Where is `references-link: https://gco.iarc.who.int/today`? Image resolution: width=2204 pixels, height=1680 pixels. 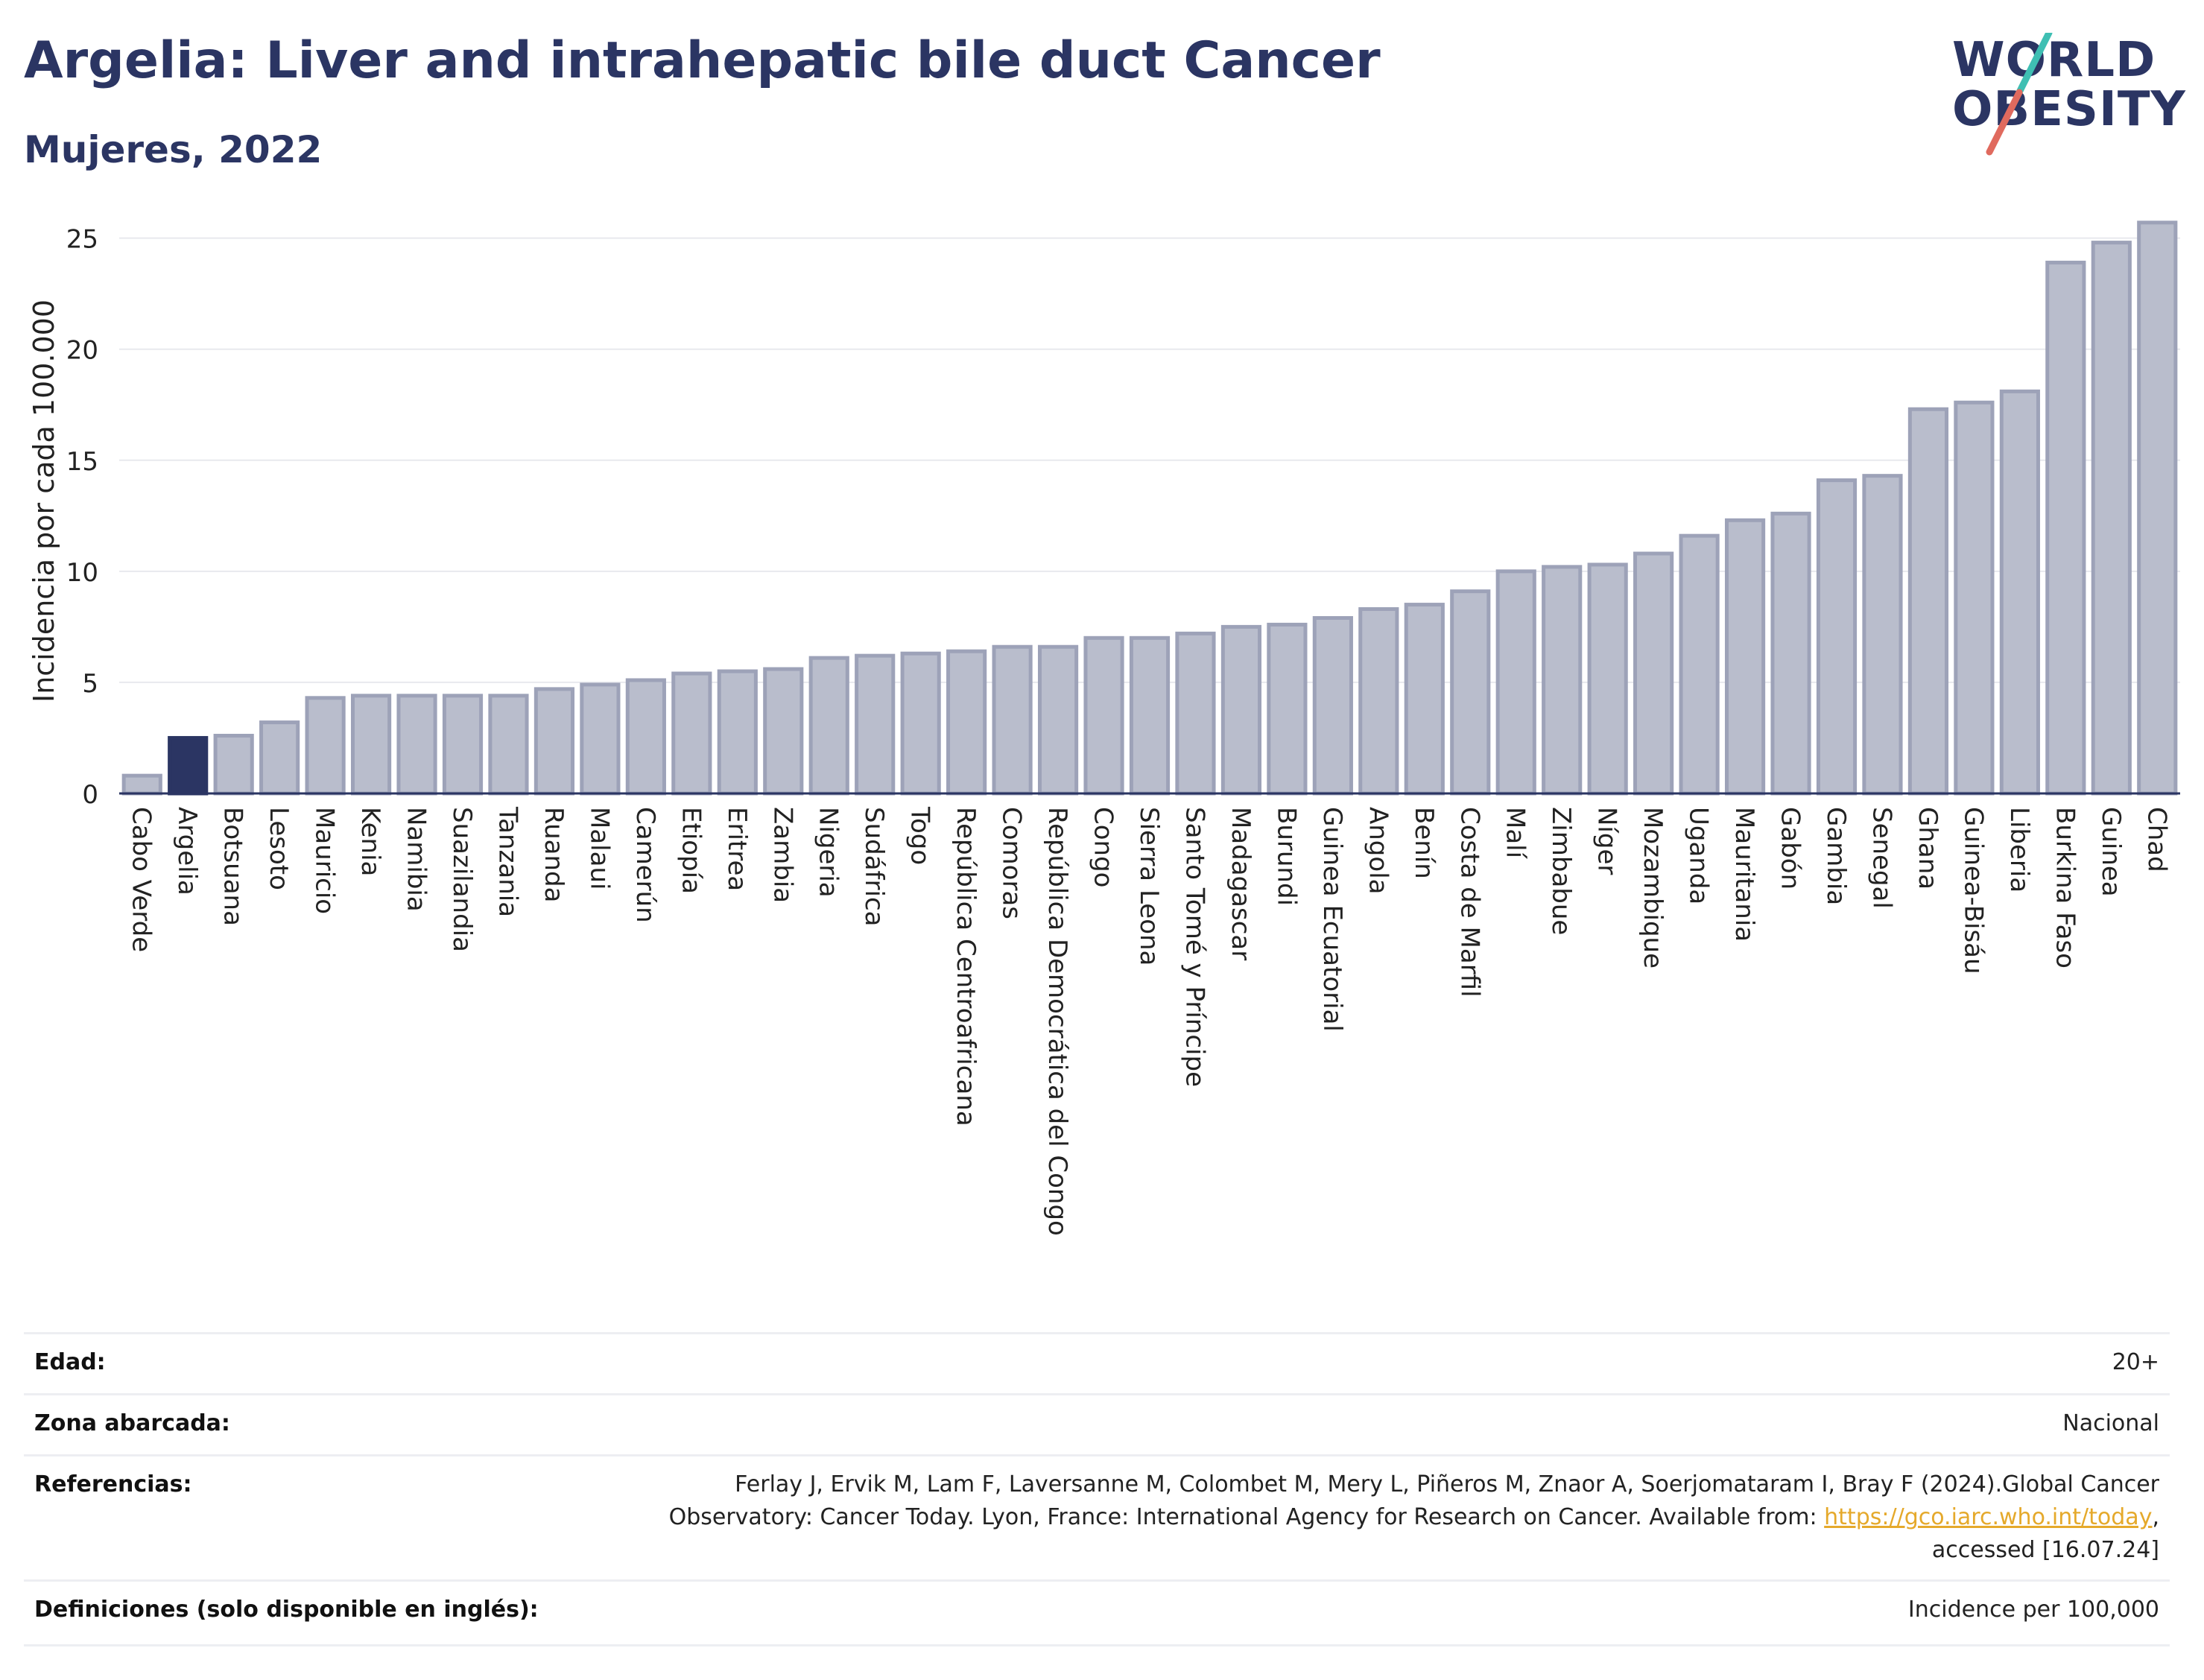
references-link: https://gco.iarc.who.int/today is located at coordinates (1988, 1517).